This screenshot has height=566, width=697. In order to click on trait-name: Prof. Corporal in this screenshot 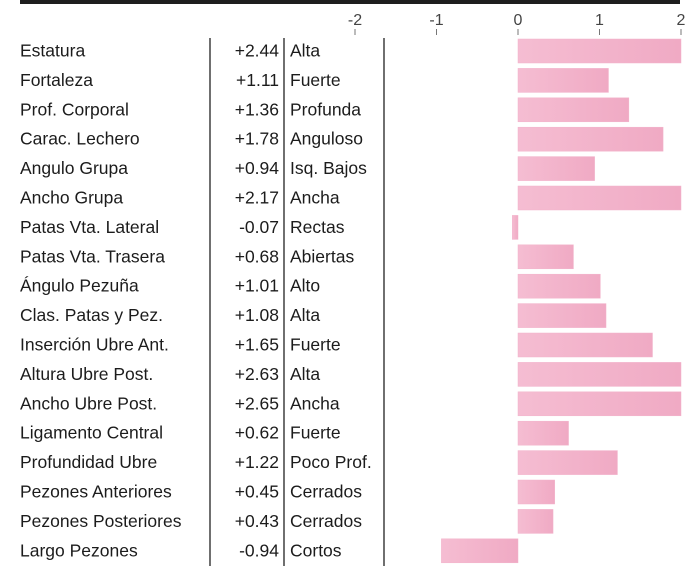, I will do `click(74, 109)`.